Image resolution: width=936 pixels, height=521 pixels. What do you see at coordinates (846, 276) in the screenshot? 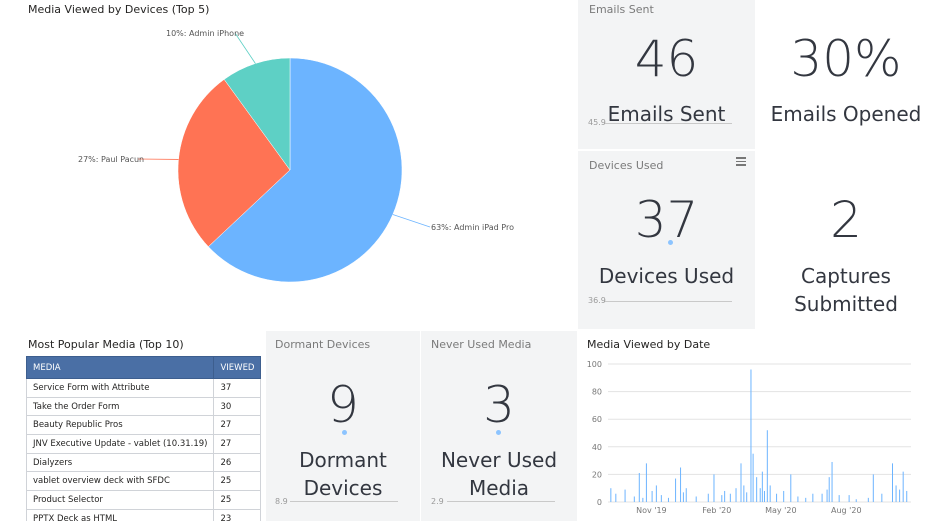
I see `captures-label-line1: Captures` at bounding box center [846, 276].